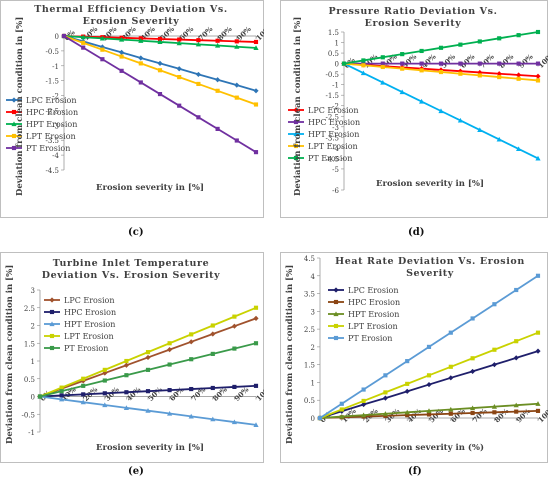  What do you see at coordinates (89, 336) in the screenshot?
I see `legend-label: LPT Erosion` at bounding box center [89, 336].